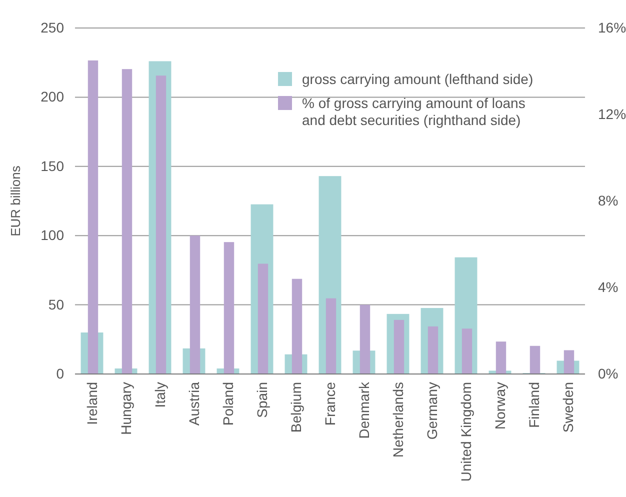 Image resolution: width=626 pixels, height=497 pixels. What do you see at coordinates (52, 96) in the screenshot?
I see `y-tick-label: 200` at bounding box center [52, 96].